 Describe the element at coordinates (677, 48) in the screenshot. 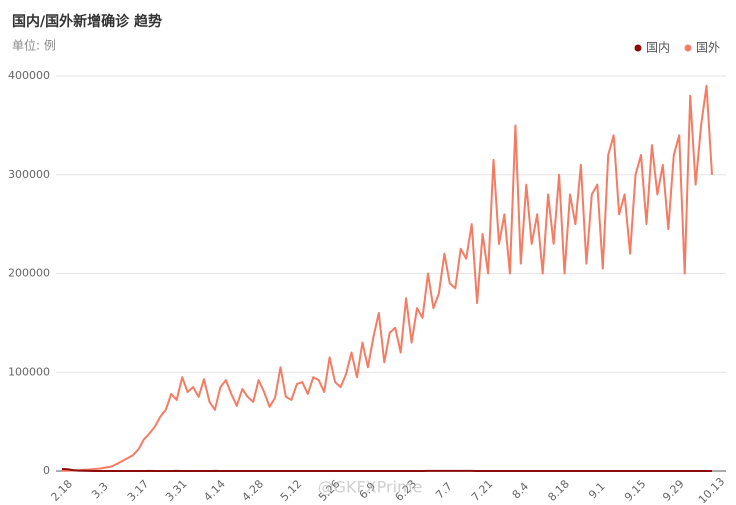

I see `legend: 国外 国内` at that location.